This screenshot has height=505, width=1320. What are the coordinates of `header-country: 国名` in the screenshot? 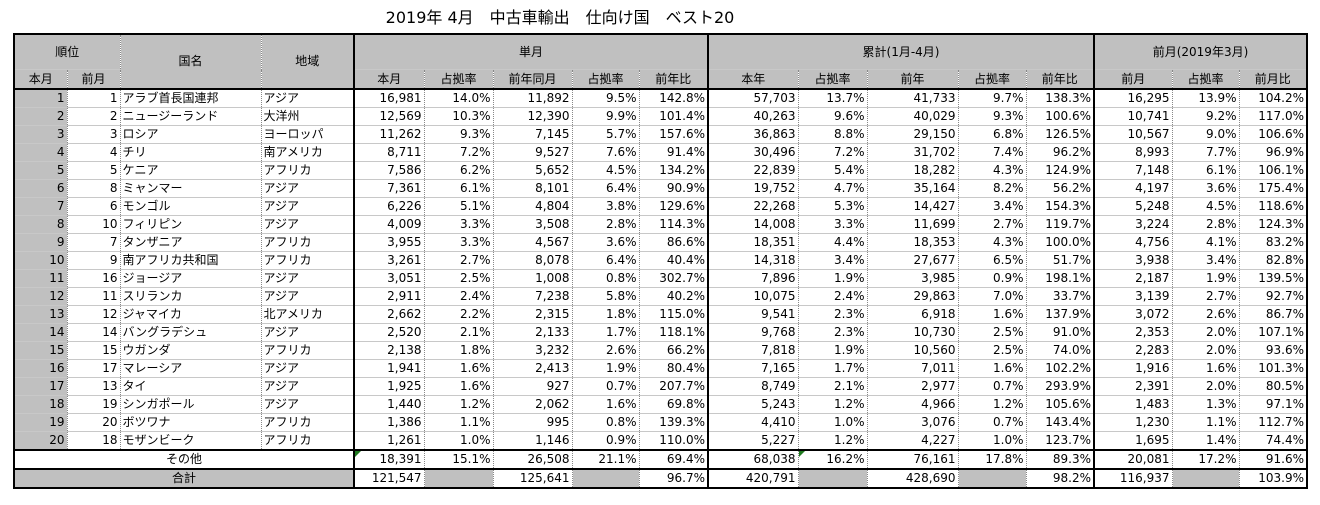 It's located at (190, 61).